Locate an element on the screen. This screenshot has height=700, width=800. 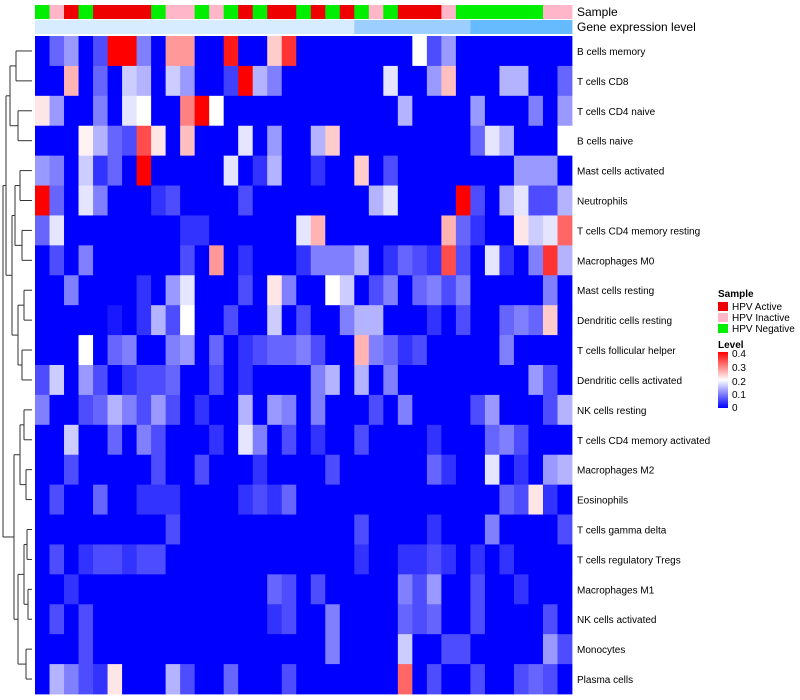
level-tick-3: 0.1 is located at coordinates (739, 395).